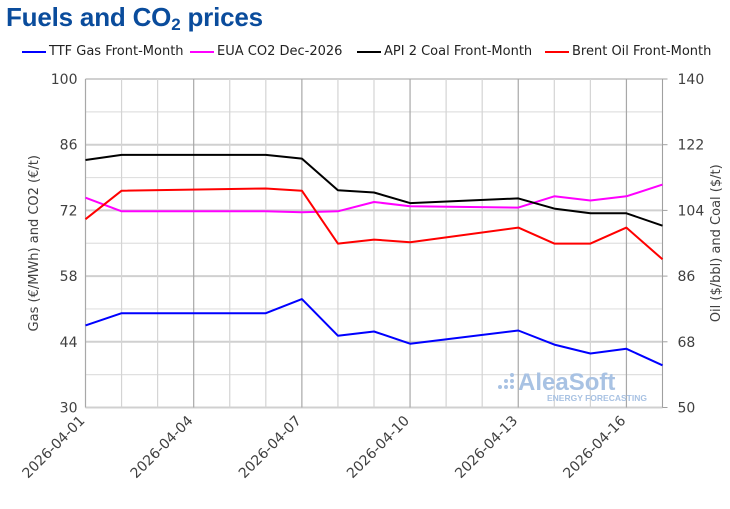 Image resolution: width=730 pixels, height=509 pixels. What do you see at coordinates (665, 243) in the screenshot?
I see `axes` at bounding box center [665, 243].